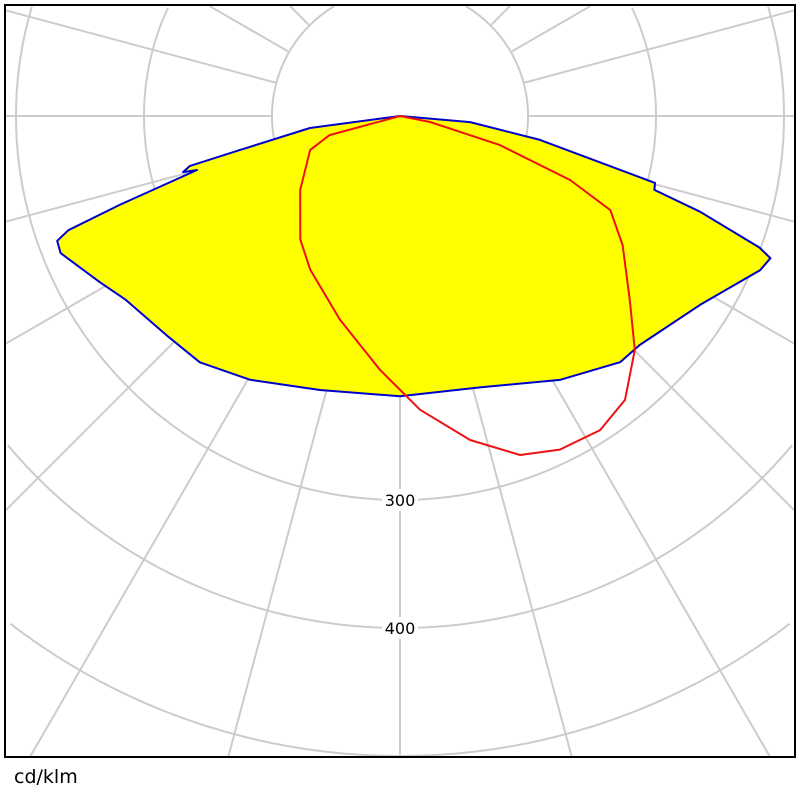 The width and height of the screenshot is (800, 800). I want to click on radial-tick-label: 400, so click(400, 628).